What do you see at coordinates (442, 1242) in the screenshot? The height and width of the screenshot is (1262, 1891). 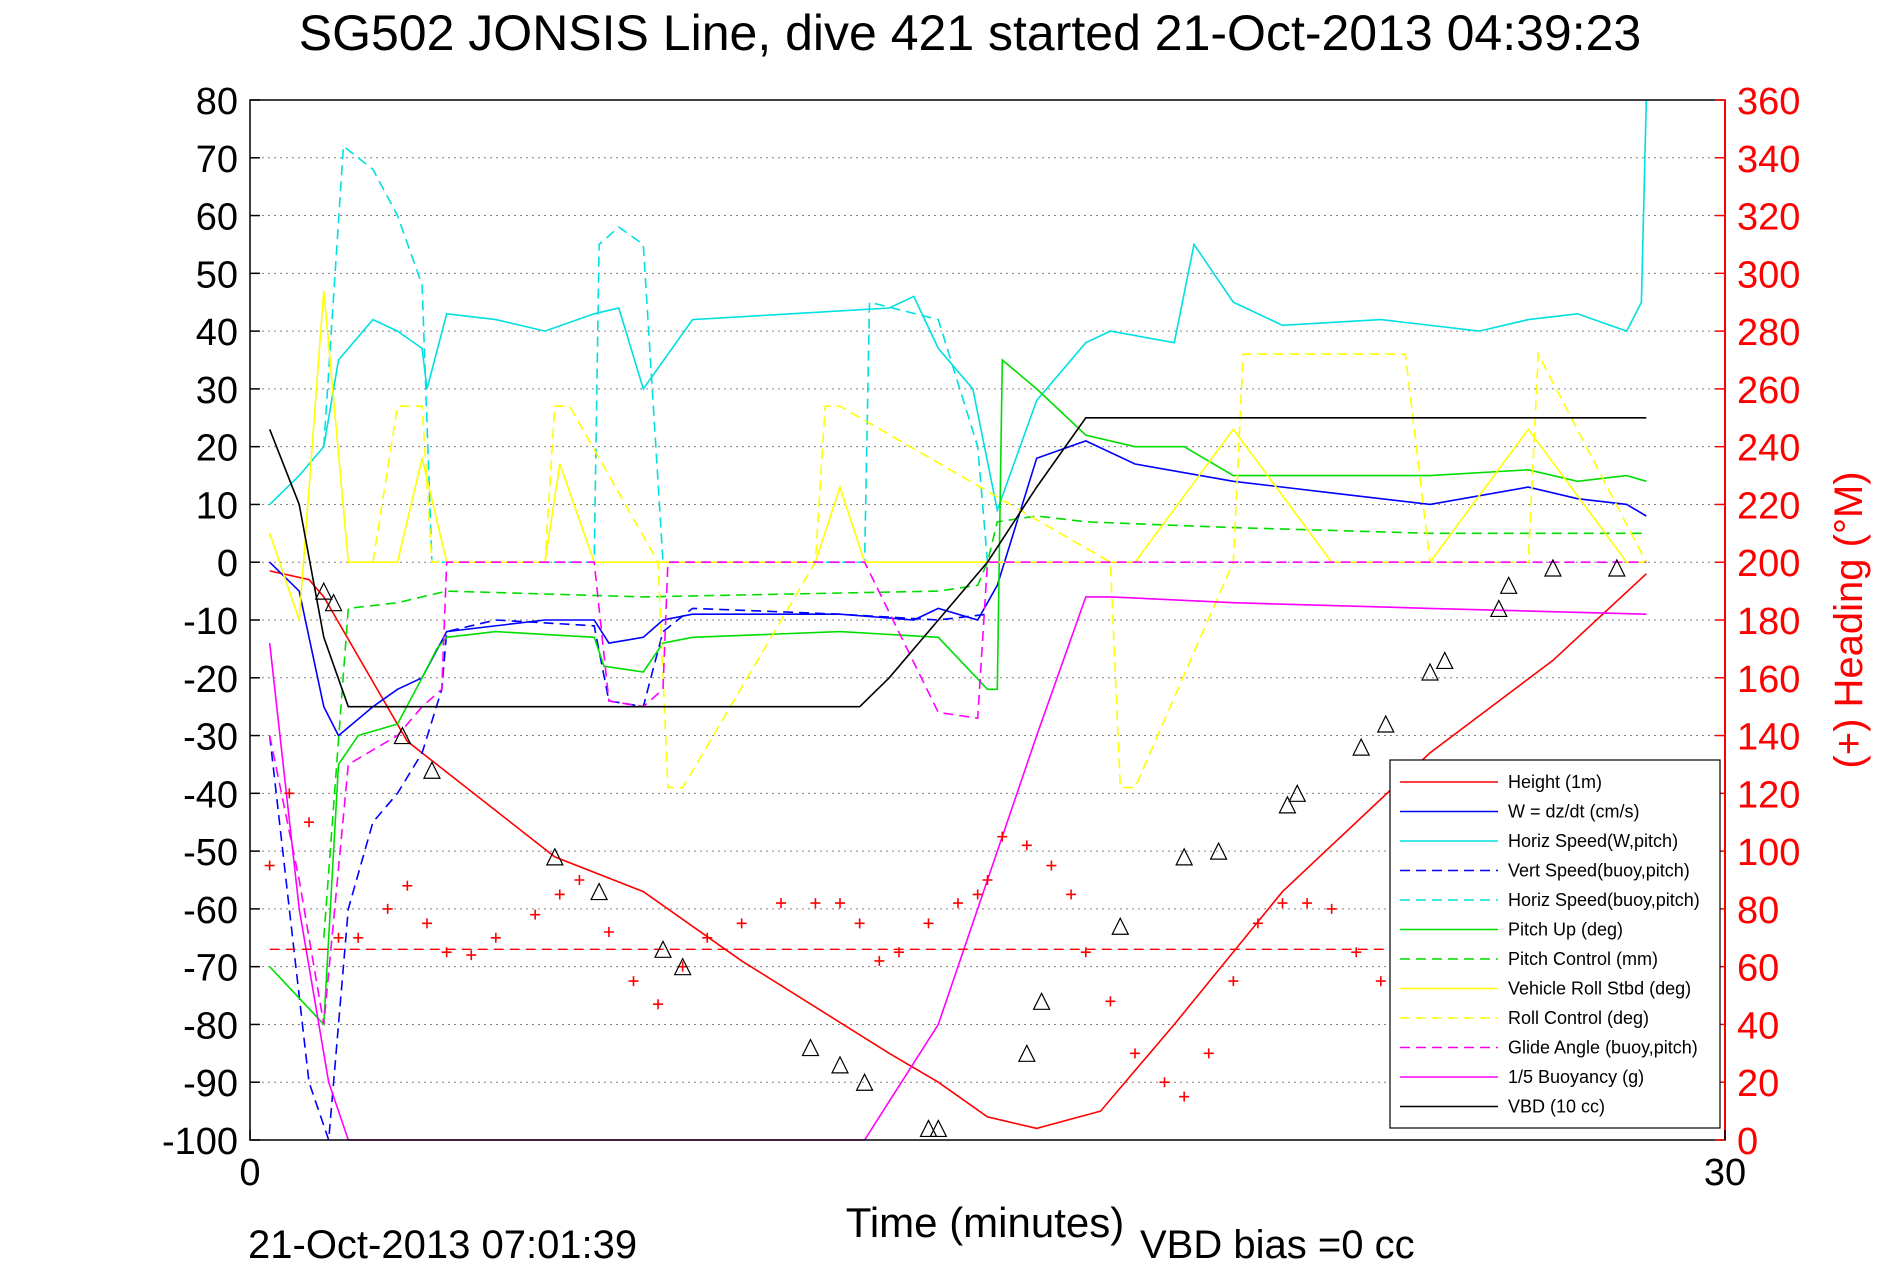 I see `footer-timestamp: 21-Oct-2013 07:01:39` at bounding box center [442, 1242].